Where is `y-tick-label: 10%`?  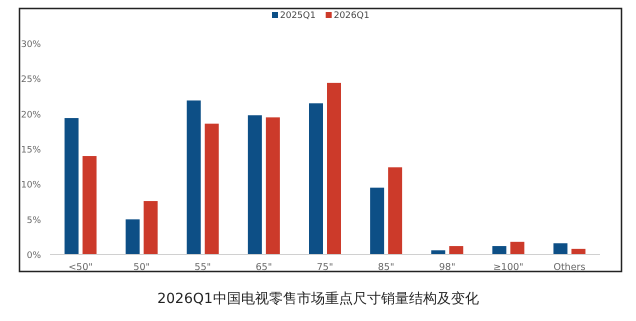 y-tick-label: 10% is located at coordinates (31, 185).